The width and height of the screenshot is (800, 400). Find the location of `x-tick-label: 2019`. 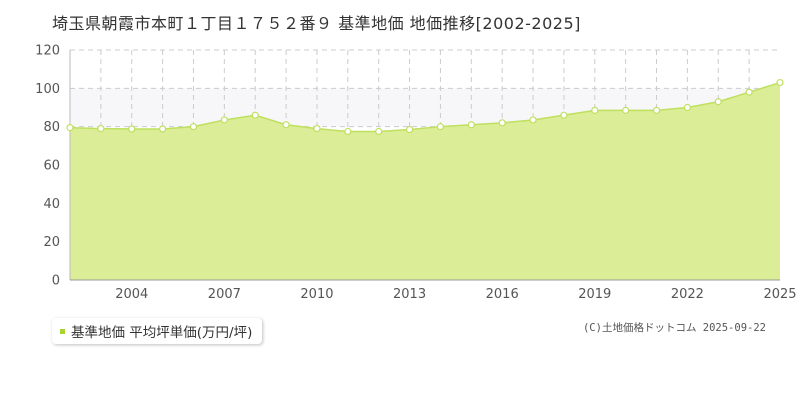

x-tick-label: 2019 is located at coordinates (594, 294).